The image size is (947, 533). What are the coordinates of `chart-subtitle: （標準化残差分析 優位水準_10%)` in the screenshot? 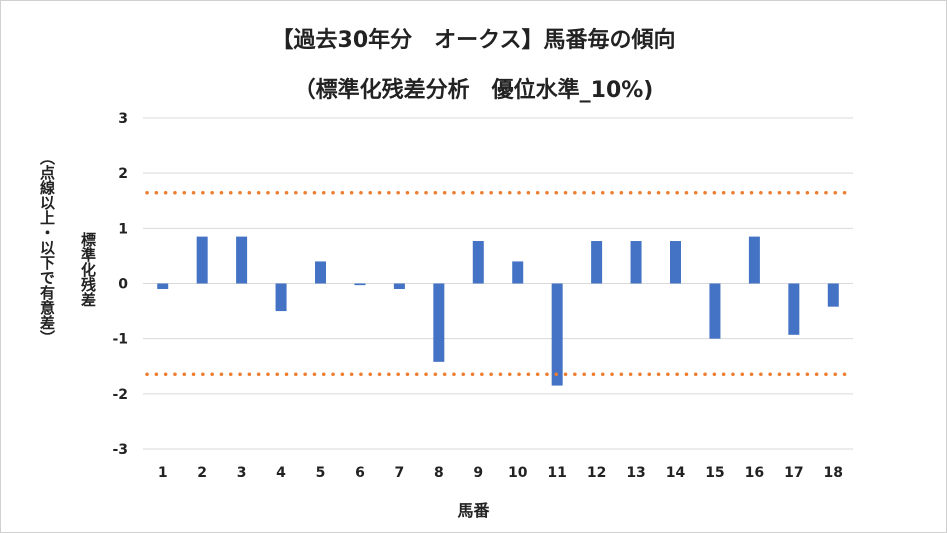 It's located at (473, 90).